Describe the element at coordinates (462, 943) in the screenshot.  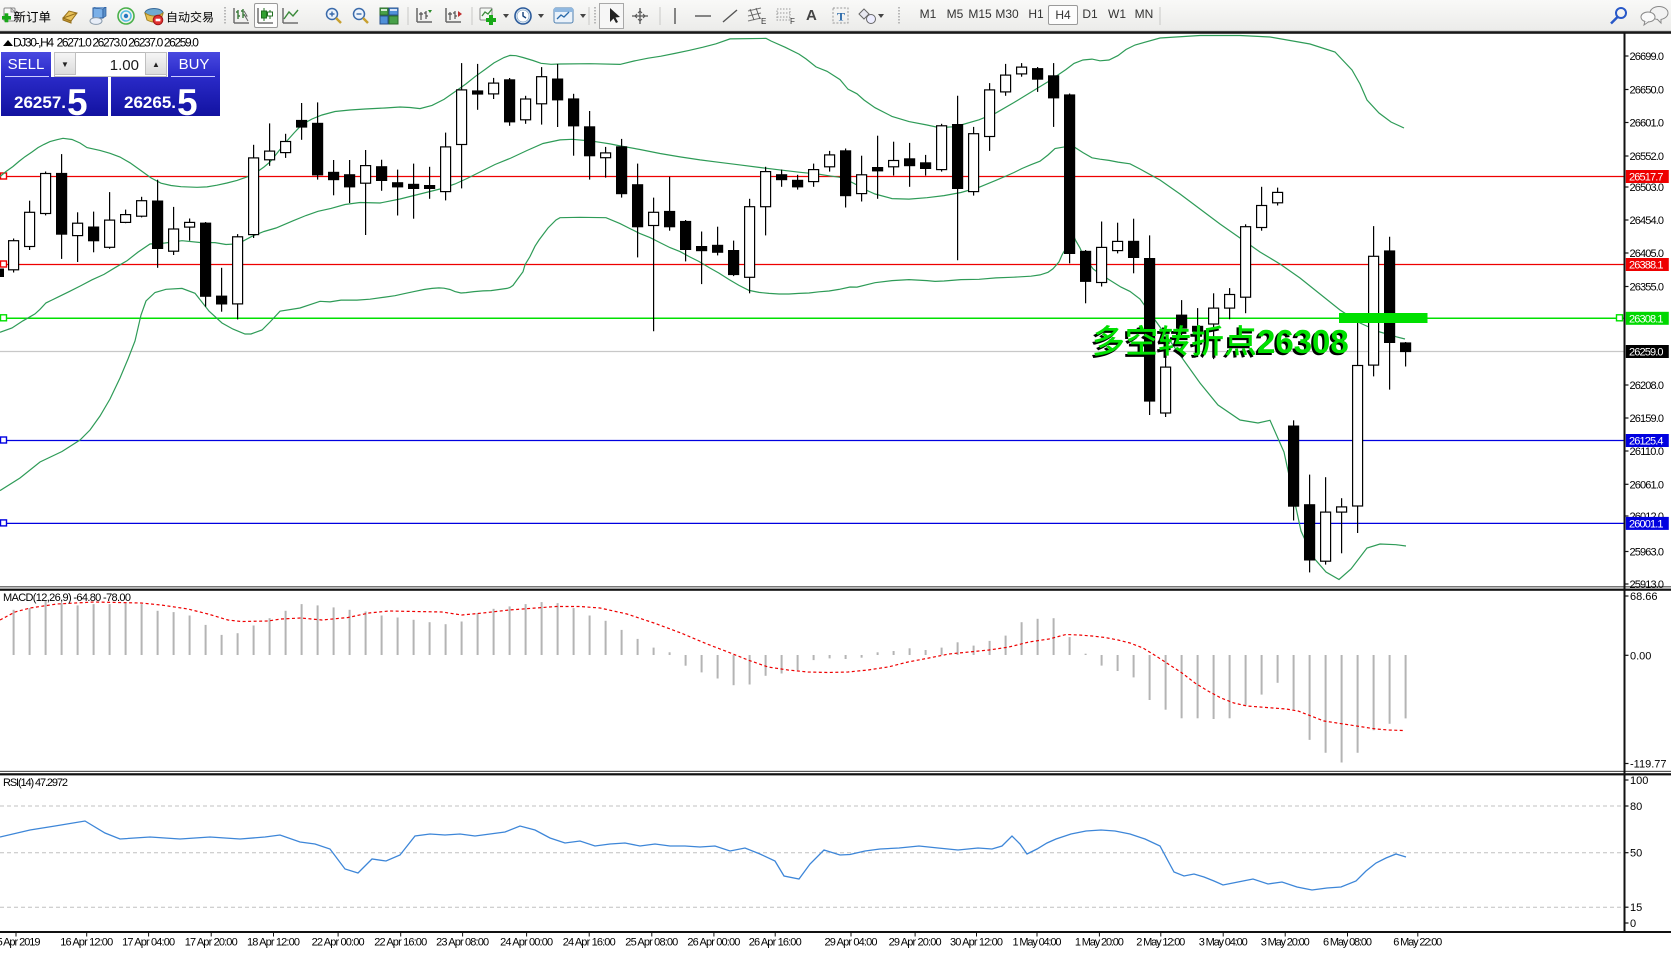
I see `svg-text: 23 Apr 08:00` at that location.